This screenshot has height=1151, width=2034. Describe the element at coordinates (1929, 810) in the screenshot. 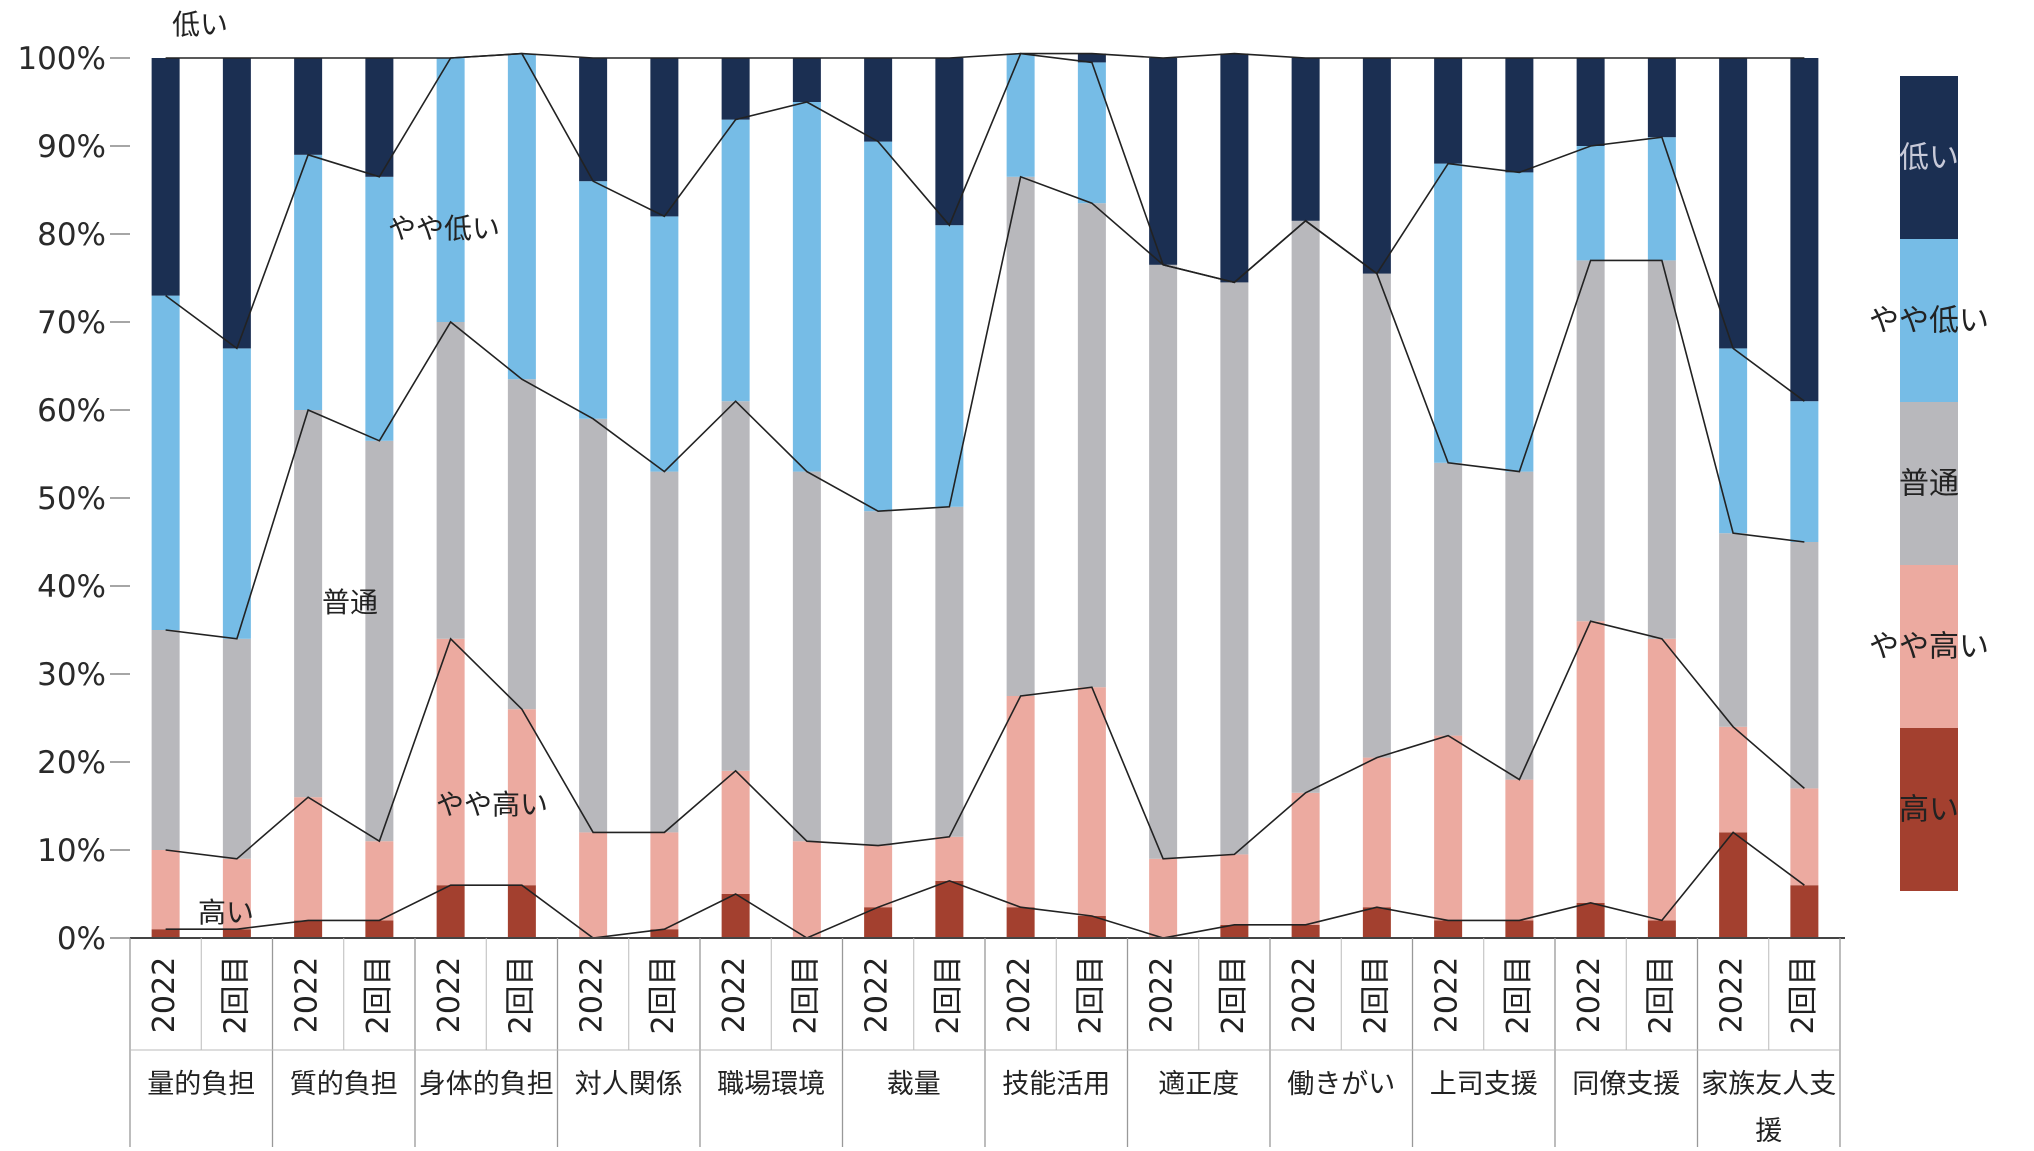

I see `legend-label: 高い` at that location.